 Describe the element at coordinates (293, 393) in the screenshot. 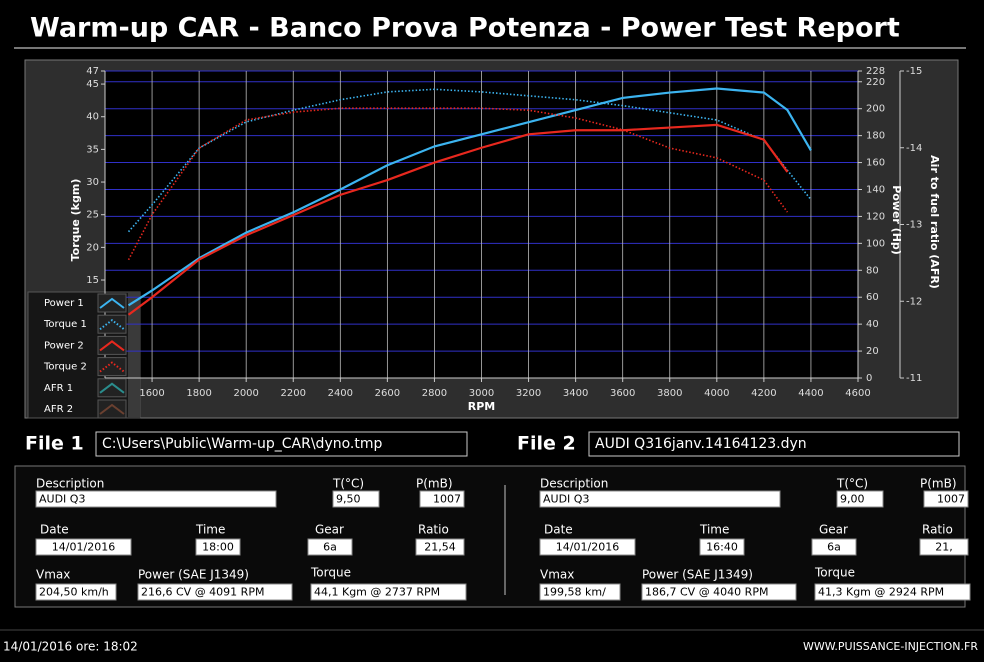

I see `x-tick-label: 2200` at that location.